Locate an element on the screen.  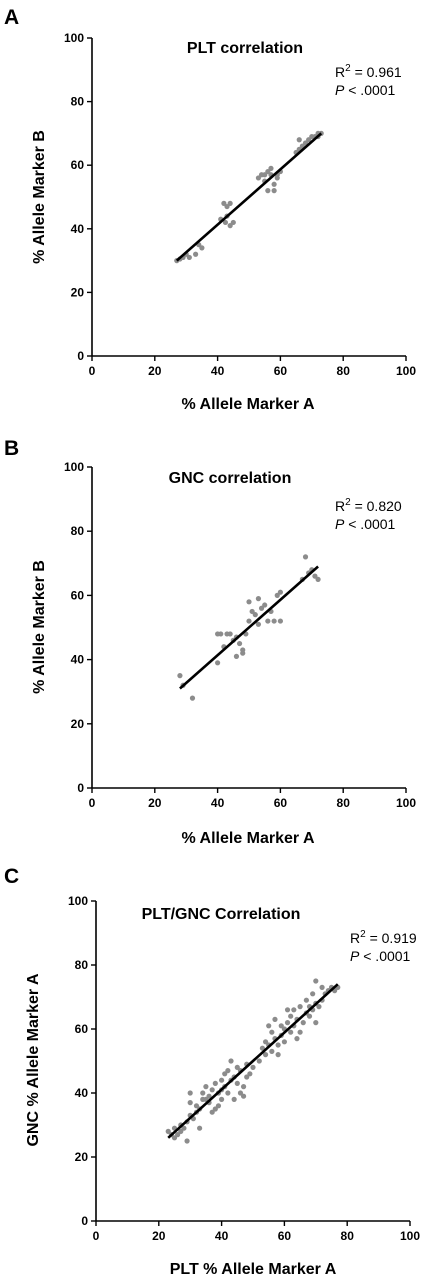
panel-letter: A is located at coordinates (11, 17).